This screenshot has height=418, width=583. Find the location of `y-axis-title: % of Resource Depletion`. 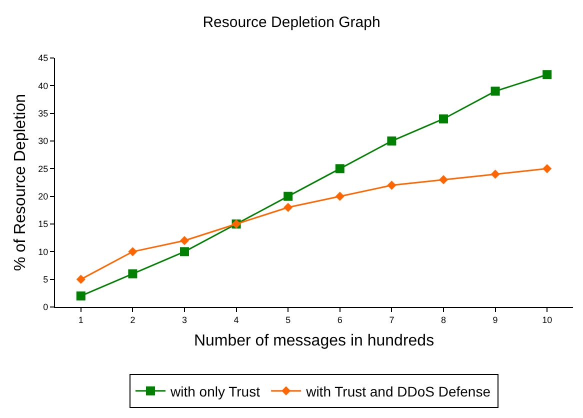

y-axis-title: % of Resource Depletion is located at coordinates (21, 182).